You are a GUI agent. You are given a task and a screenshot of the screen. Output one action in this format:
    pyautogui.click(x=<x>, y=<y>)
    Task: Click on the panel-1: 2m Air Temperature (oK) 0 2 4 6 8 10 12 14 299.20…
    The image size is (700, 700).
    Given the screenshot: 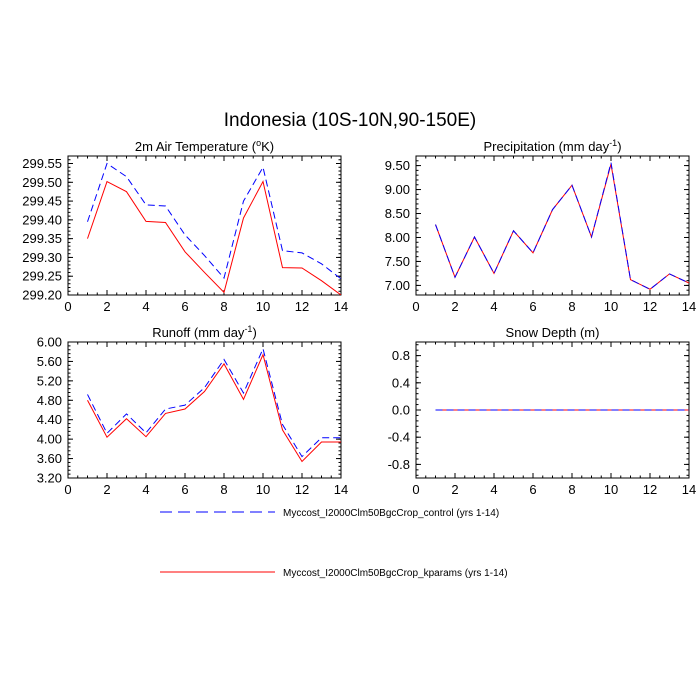 What is the action you would take?
    pyautogui.click(x=185, y=226)
    